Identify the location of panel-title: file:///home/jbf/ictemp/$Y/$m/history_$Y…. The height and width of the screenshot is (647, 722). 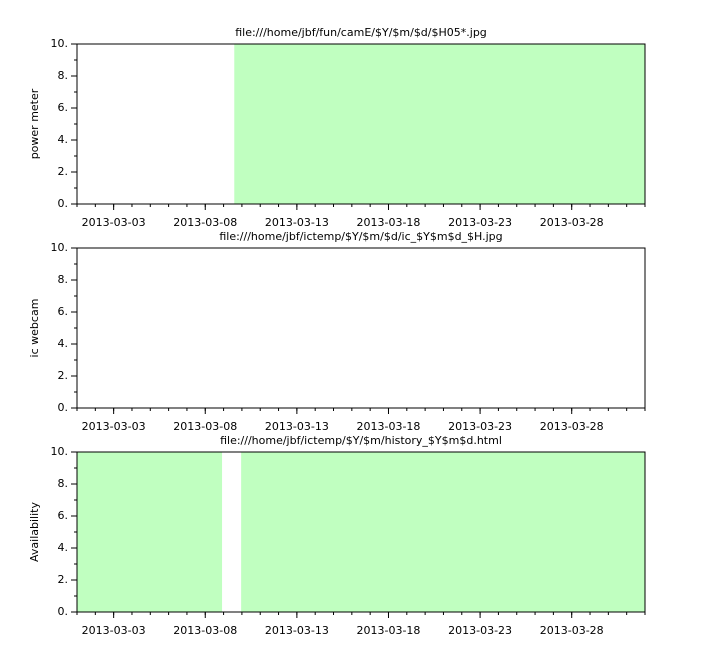
(361, 440).